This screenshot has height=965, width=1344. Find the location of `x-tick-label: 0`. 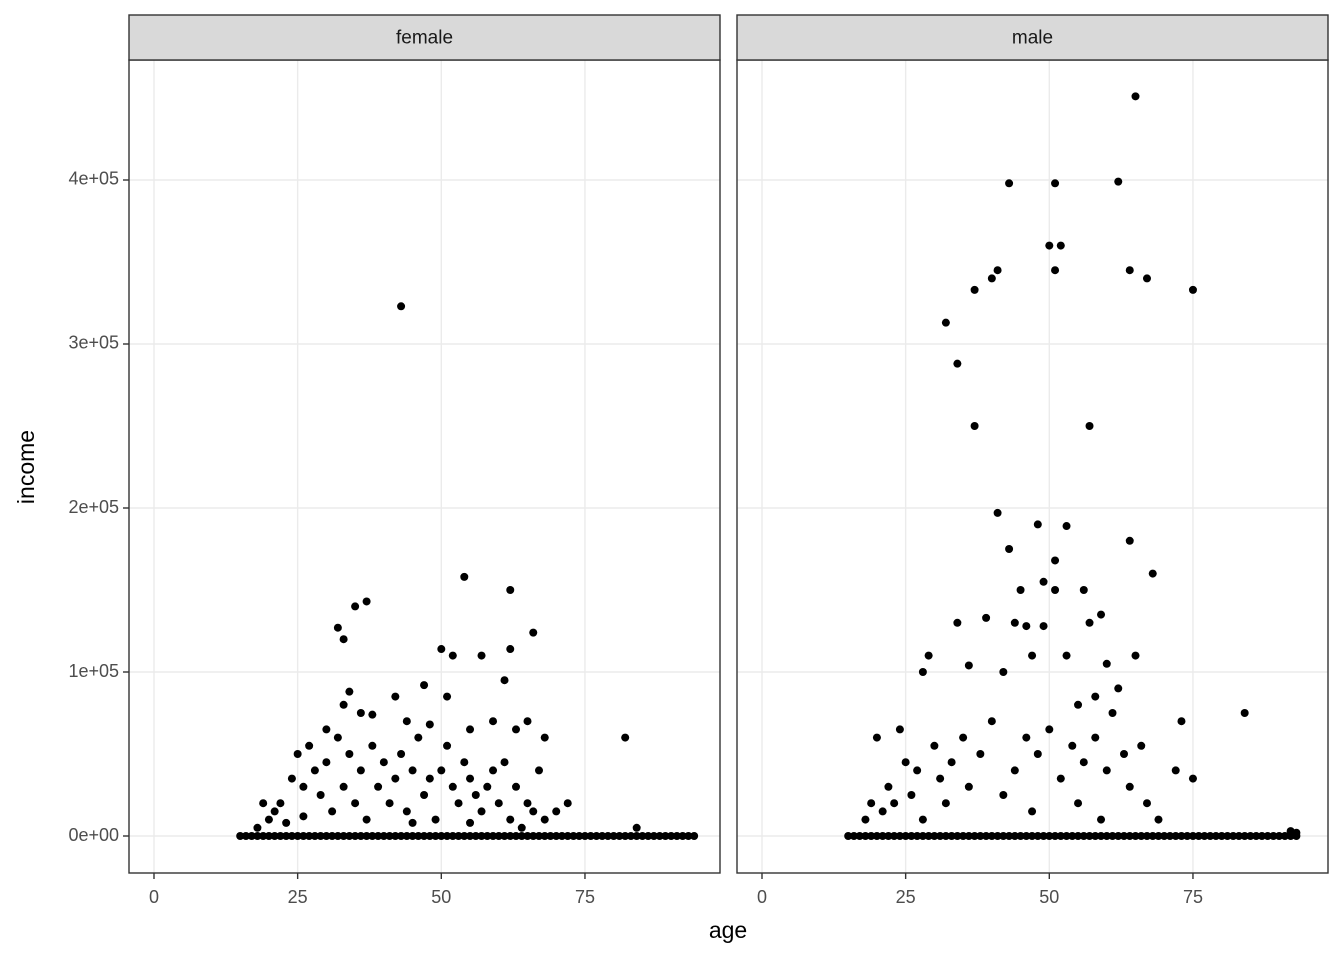

x-tick-label: 0 is located at coordinates (762, 897).